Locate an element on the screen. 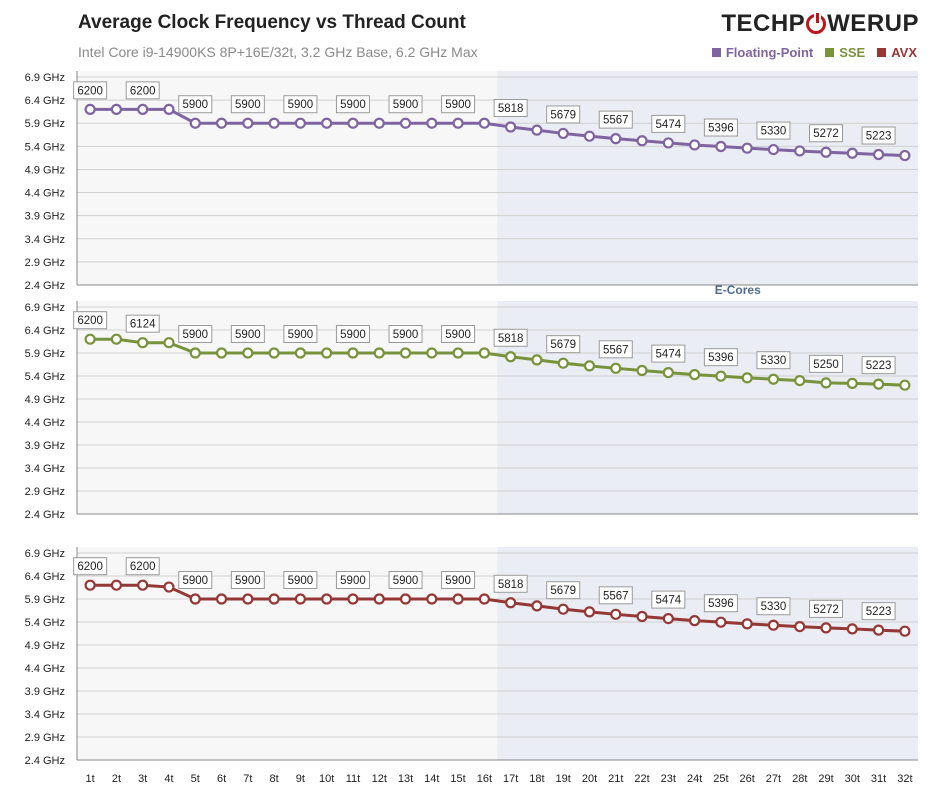 The image size is (939, 802). legend-label: Floating-Point is located at coordinates (769, 52).